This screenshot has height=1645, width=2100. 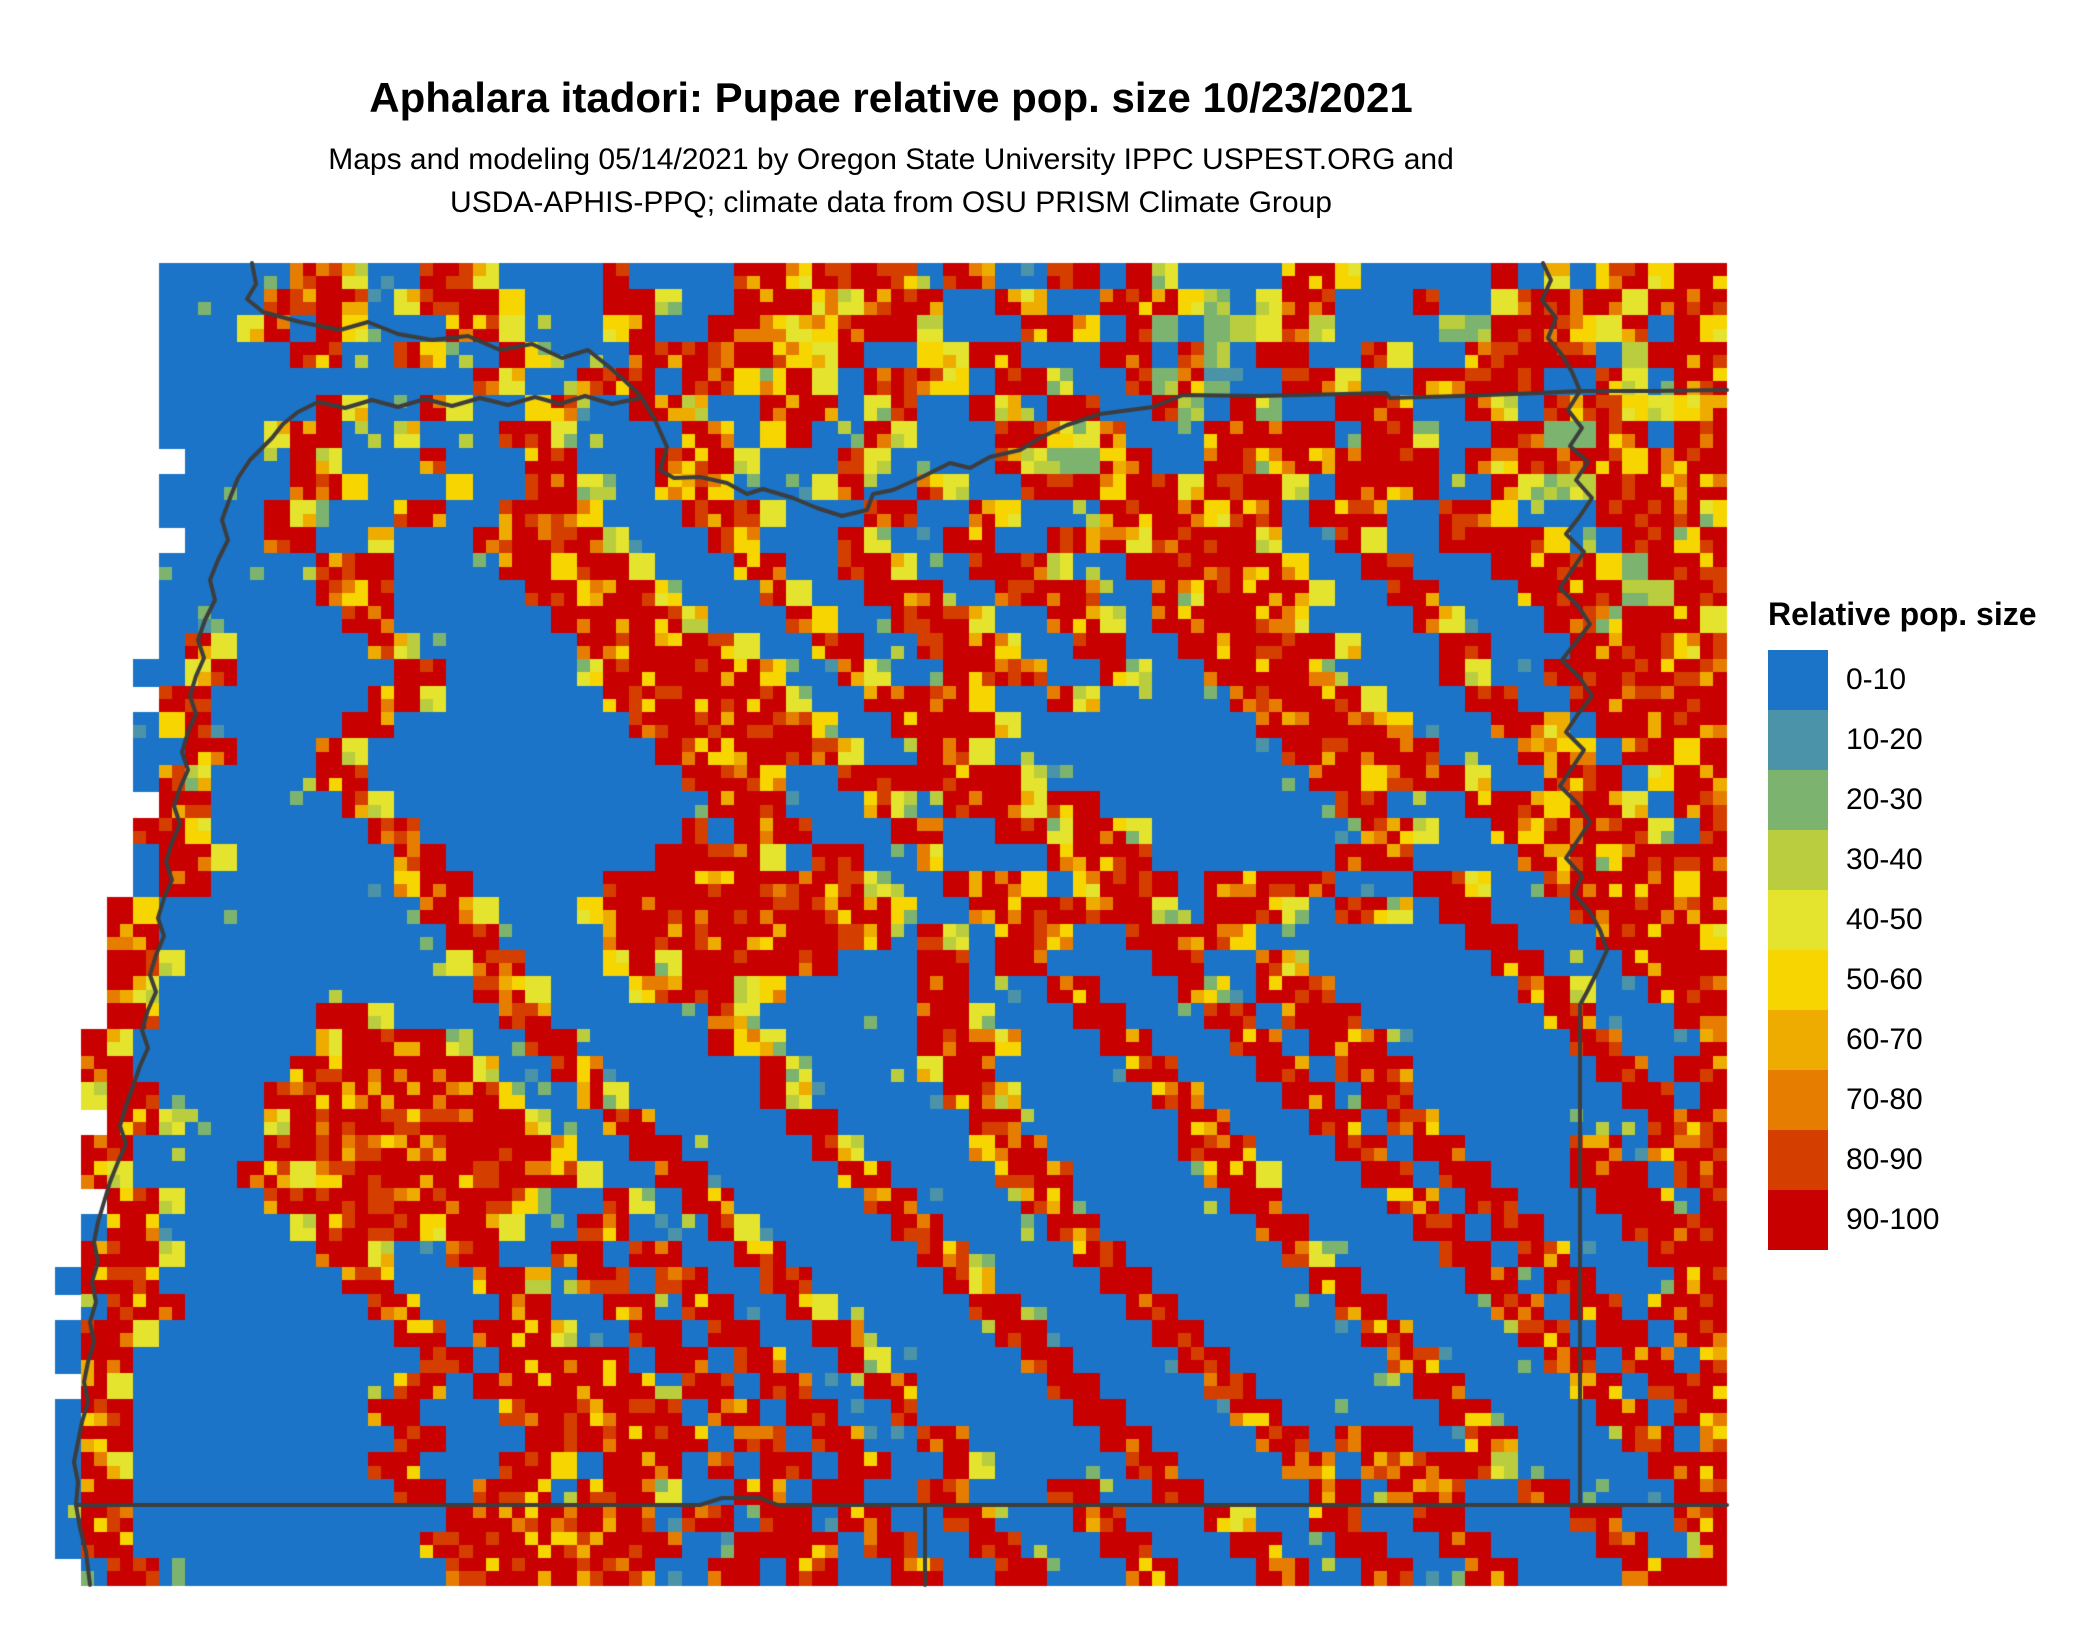 I want to click on legend-item: 80-90, so click(x=1933, y=1160).